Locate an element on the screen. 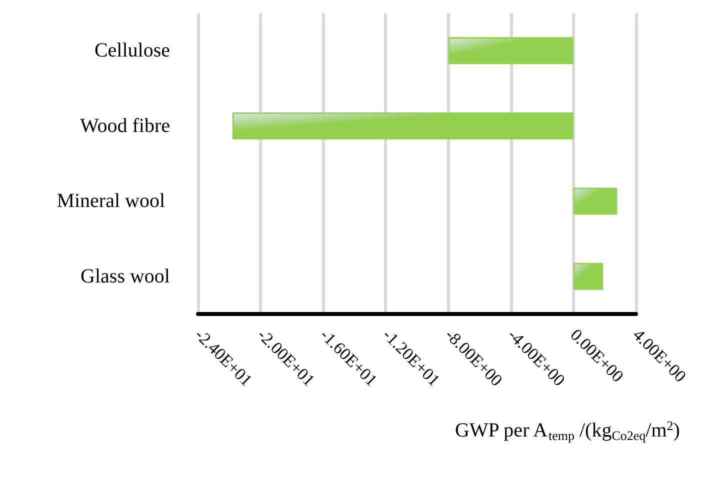 The height and width of the screenshot is (478, 726). y-tick-label: Cellulose is located at coordinates (132, 51).